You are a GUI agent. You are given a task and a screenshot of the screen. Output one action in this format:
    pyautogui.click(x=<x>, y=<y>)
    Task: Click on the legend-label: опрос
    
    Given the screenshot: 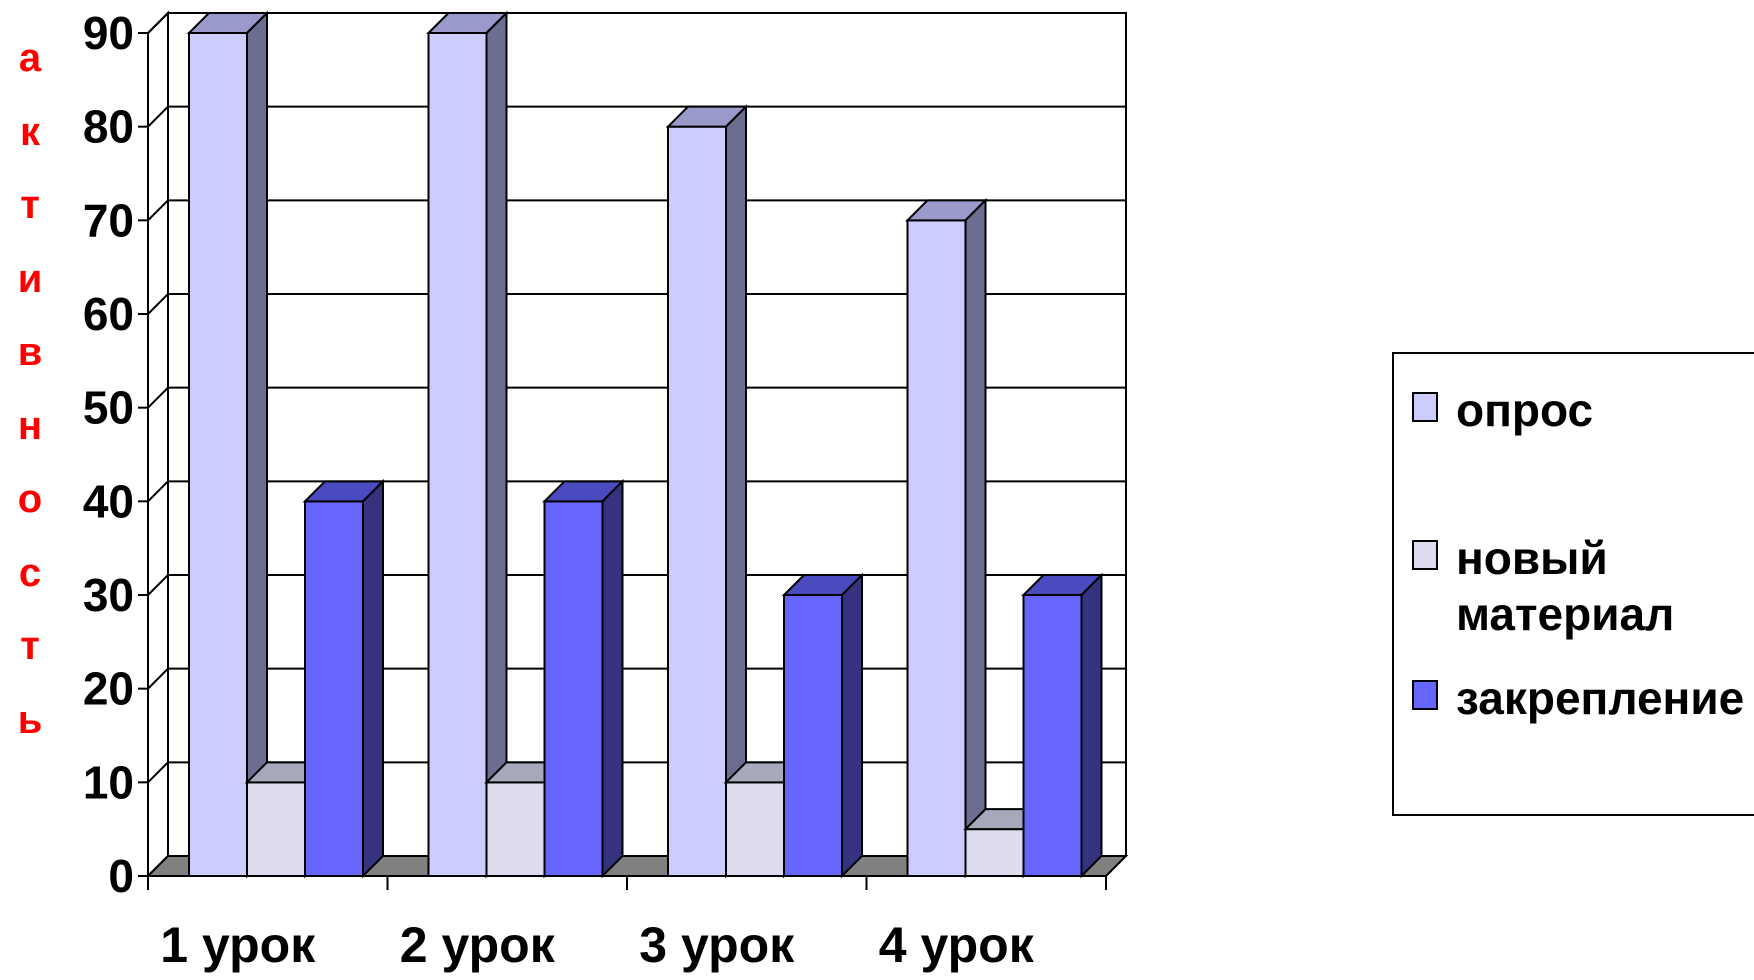 What is the action you would take?
    pyautogui.click(x=1525, y=410)
    